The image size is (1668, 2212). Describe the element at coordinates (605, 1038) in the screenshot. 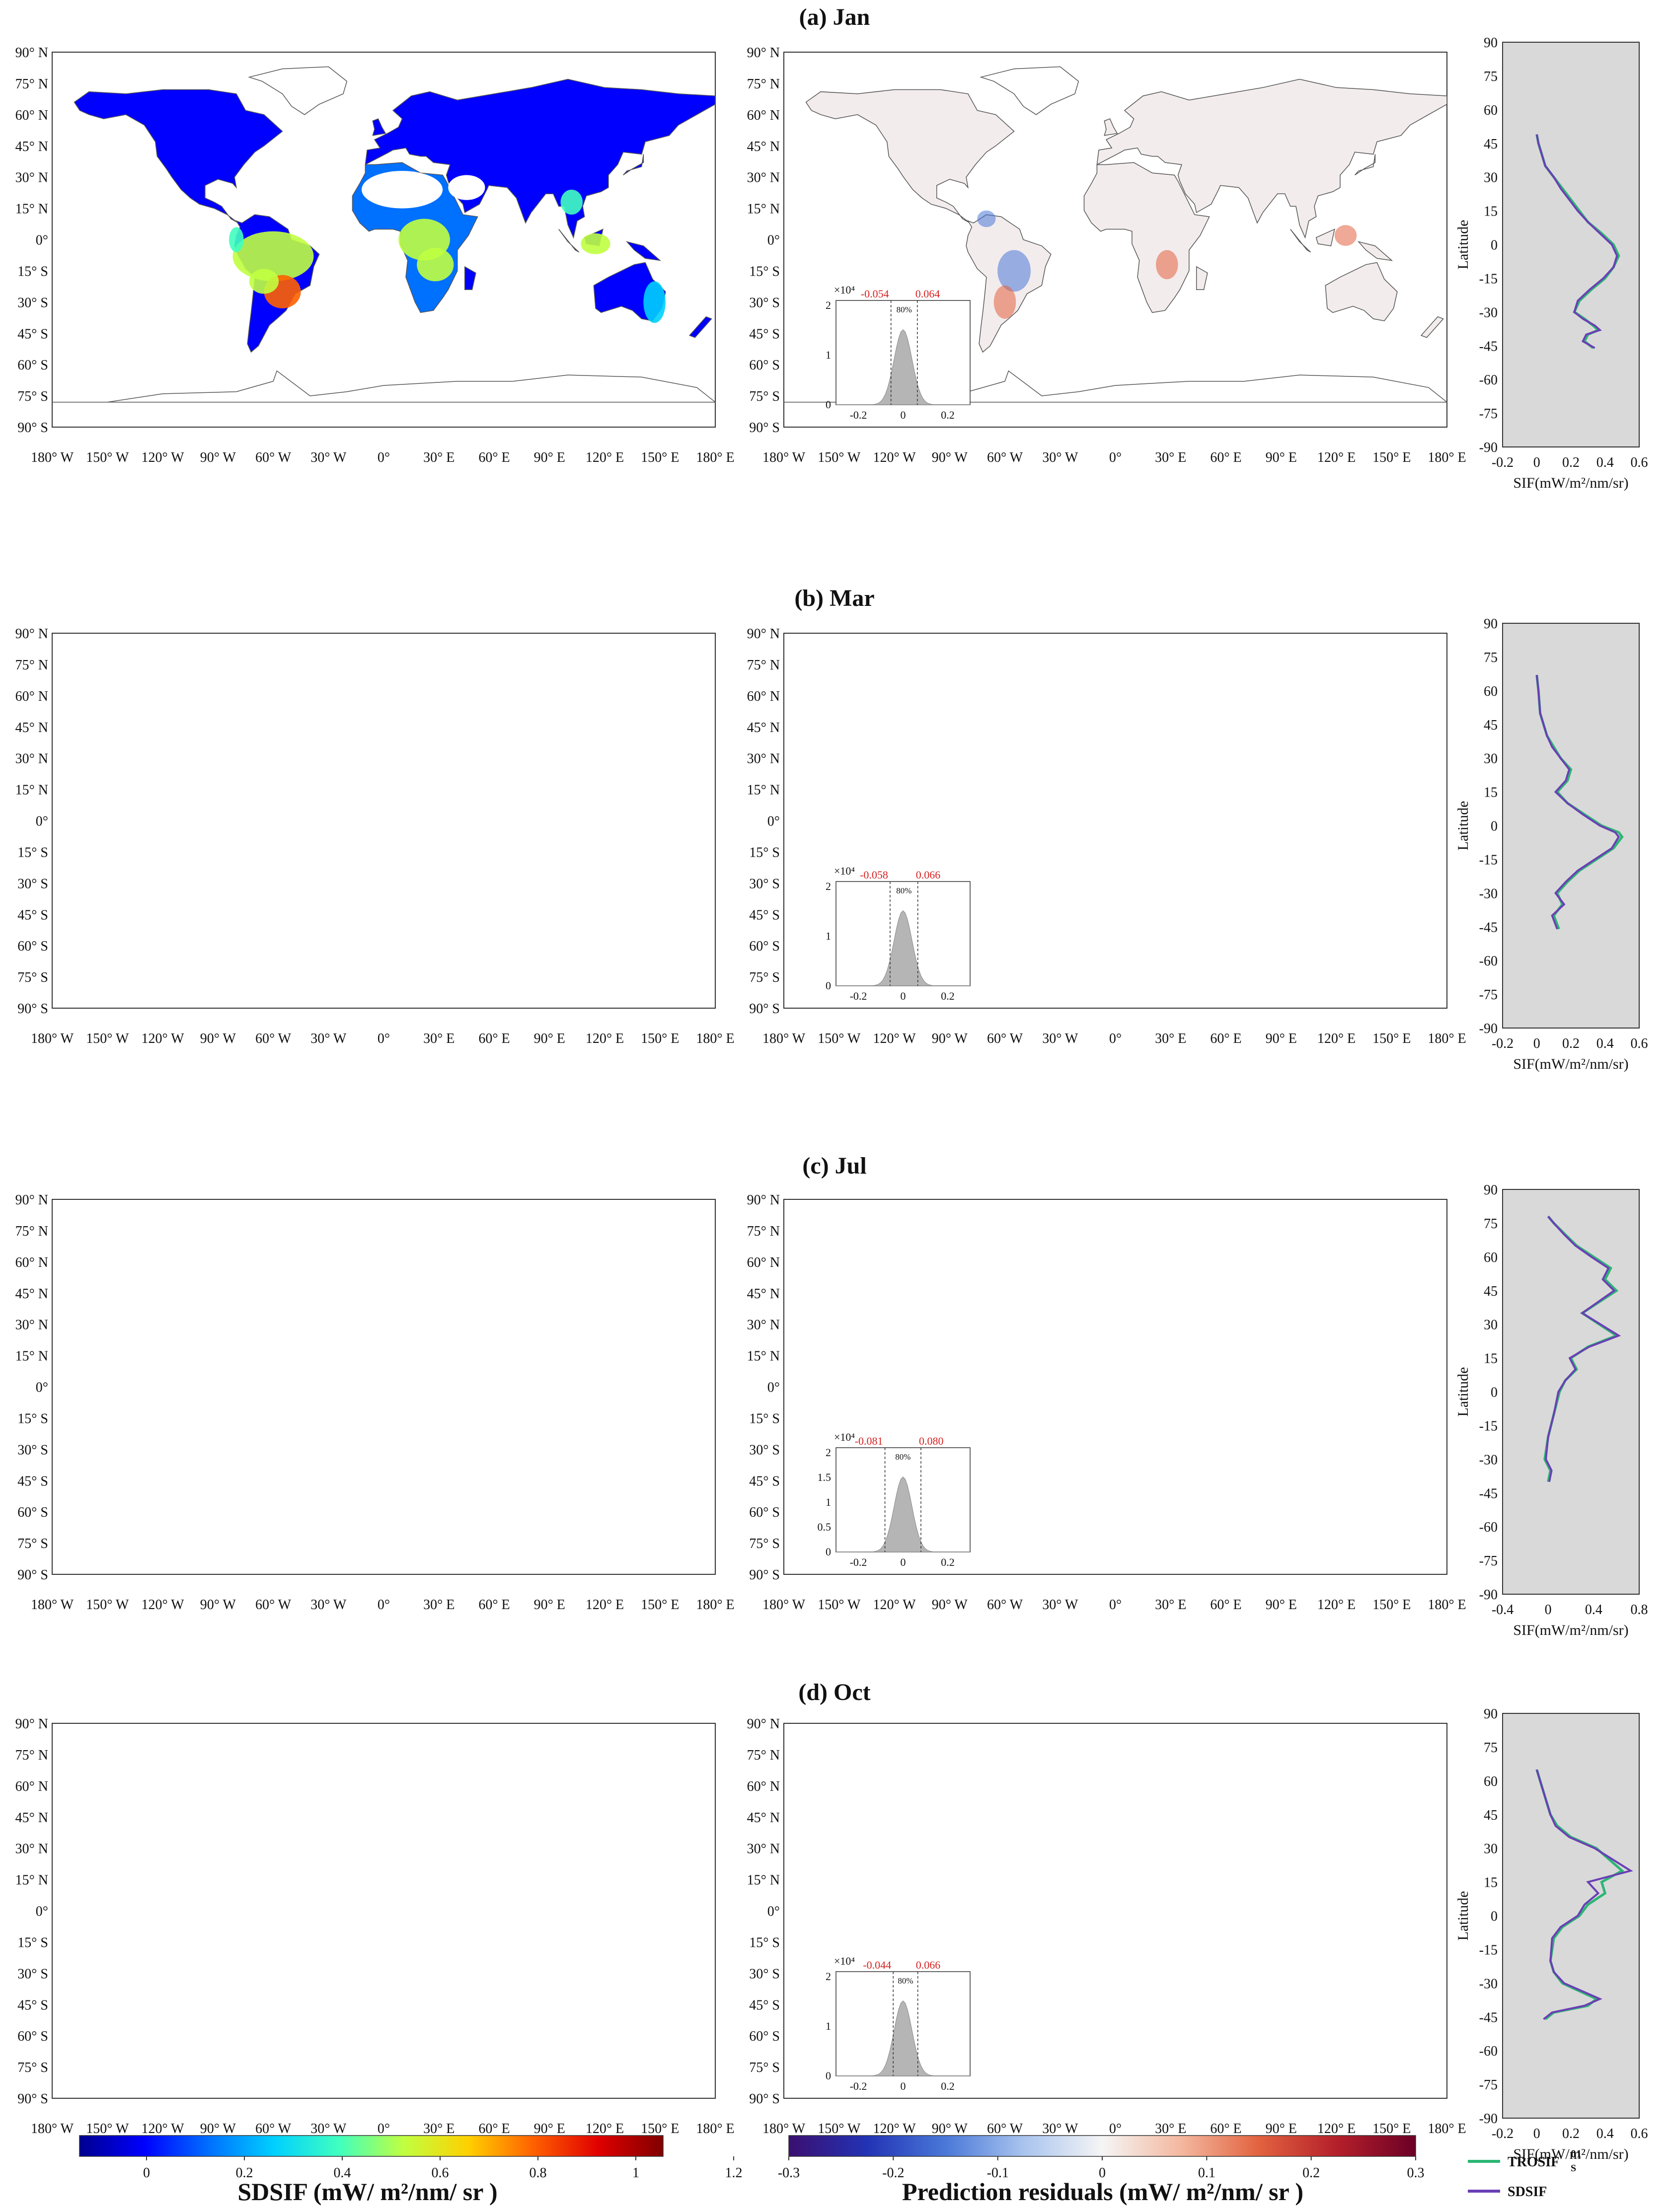

I see `lon-tick-label: 120° E` at that location.